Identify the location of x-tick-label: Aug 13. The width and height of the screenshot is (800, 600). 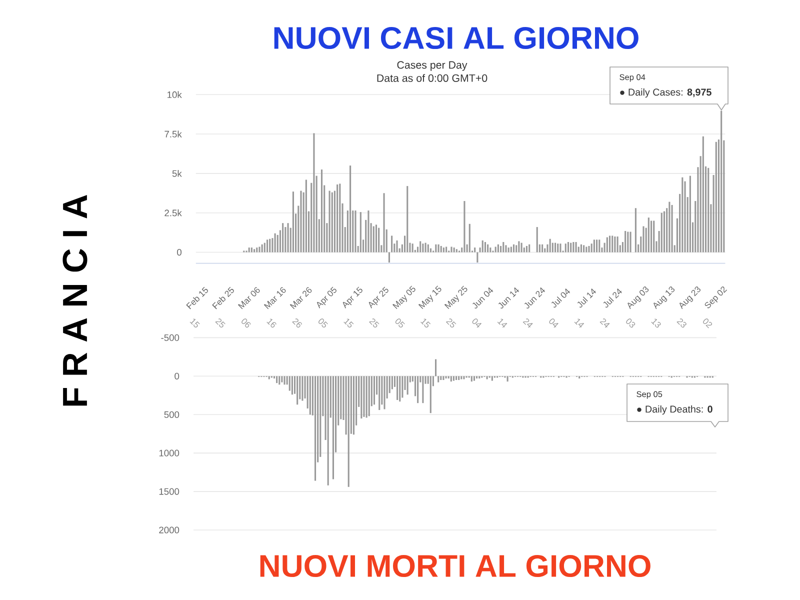
(664, 298).